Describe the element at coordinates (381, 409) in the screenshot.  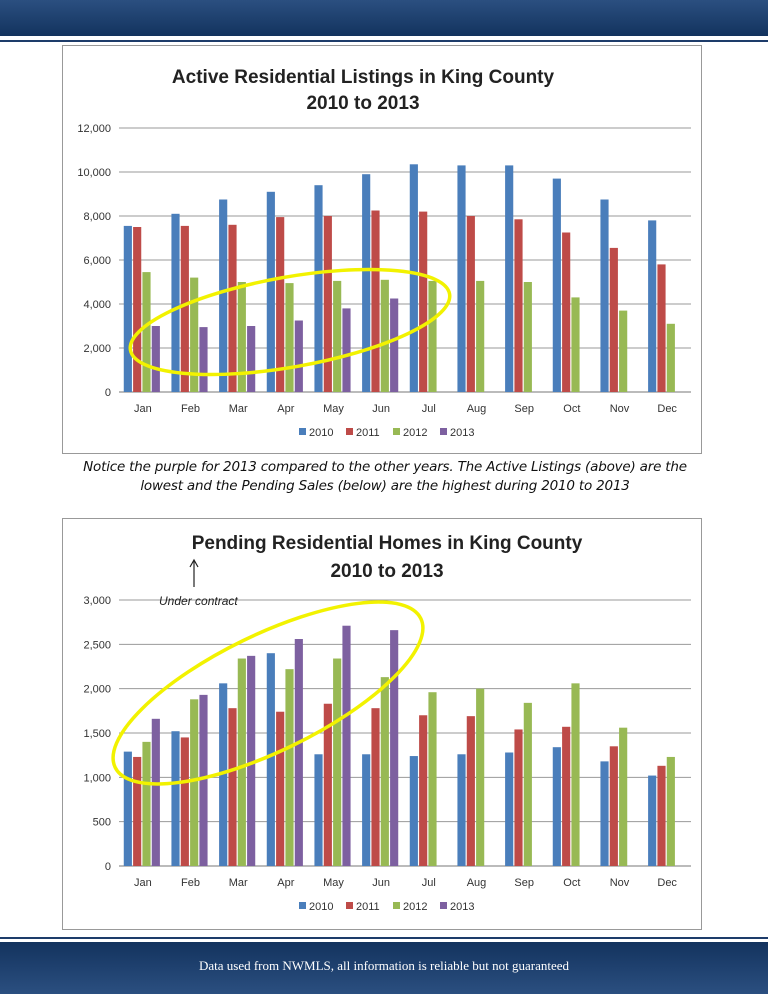
I see `x-tick-label: Jun` at that location.